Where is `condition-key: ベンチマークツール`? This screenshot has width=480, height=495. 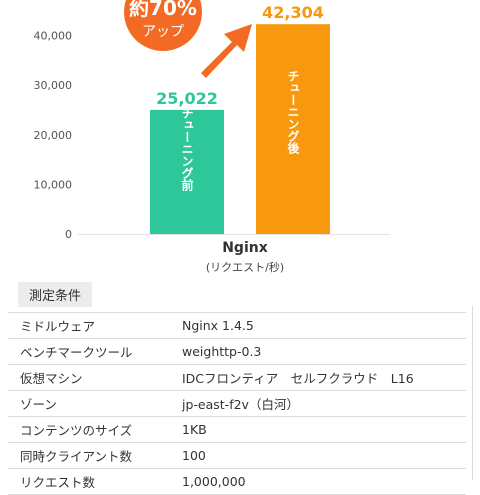 condition-key: ベンチマークツール is located at coordinates (89, 351).